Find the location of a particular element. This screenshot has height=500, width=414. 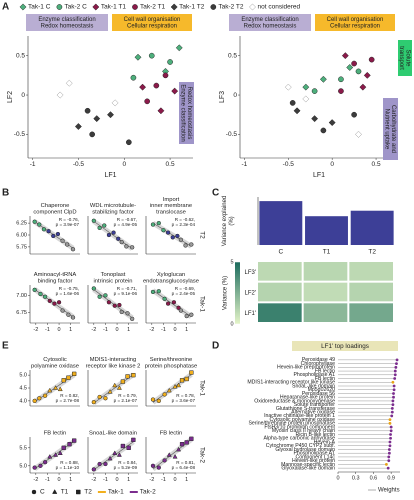

category-label: Alpha-type carbonic anhydrase is located at coordinates (299, 439).